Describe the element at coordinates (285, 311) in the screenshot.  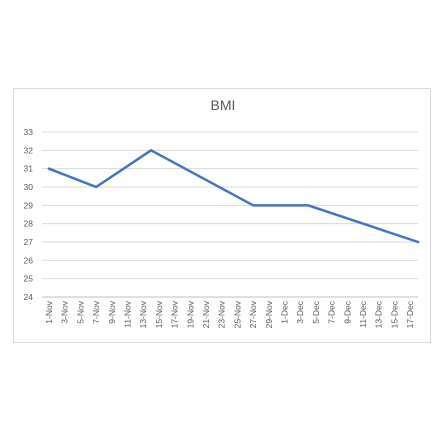
I see `x-tick-label: 1-Dec` at that location.